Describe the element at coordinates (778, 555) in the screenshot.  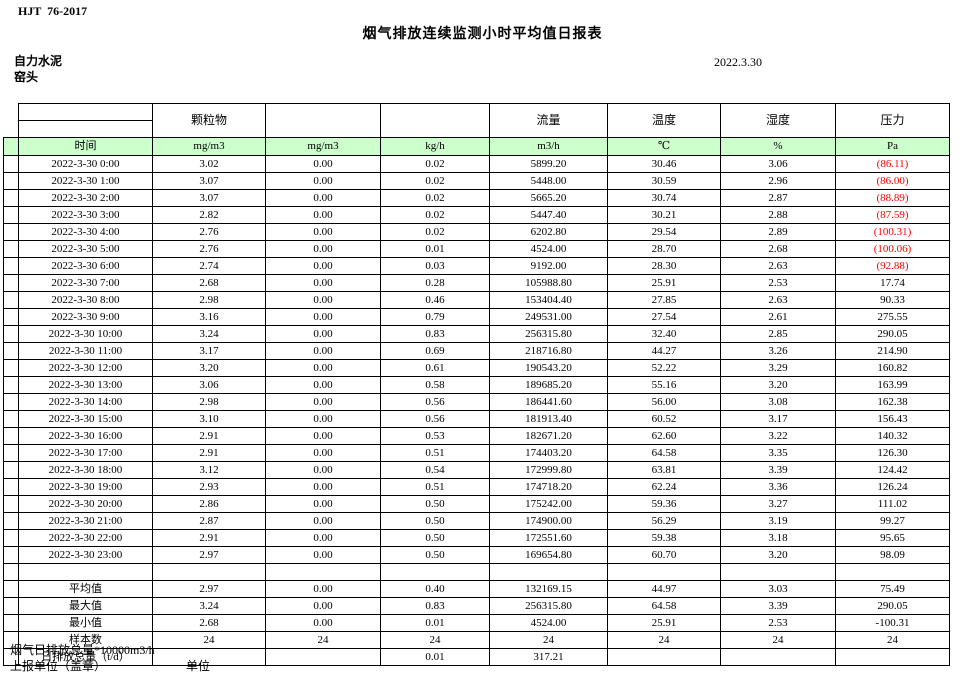
I see `value-cell: 3.20` at that location.